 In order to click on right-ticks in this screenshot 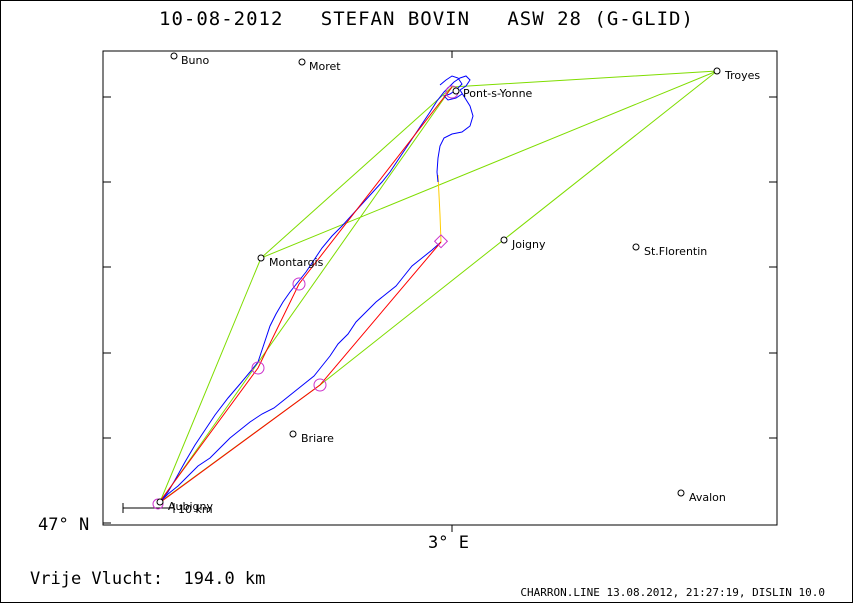, I will do `click(773, 267)`.